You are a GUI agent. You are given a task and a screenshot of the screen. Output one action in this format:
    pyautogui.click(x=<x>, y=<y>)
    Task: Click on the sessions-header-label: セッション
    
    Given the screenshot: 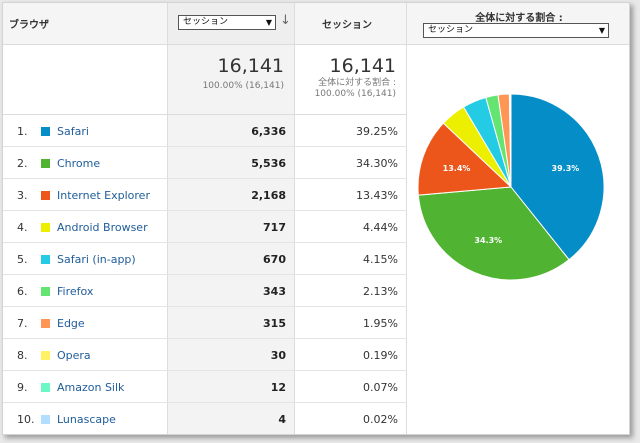 What is the action you would take?
    pyautogui.click(x=347, y=25)
    